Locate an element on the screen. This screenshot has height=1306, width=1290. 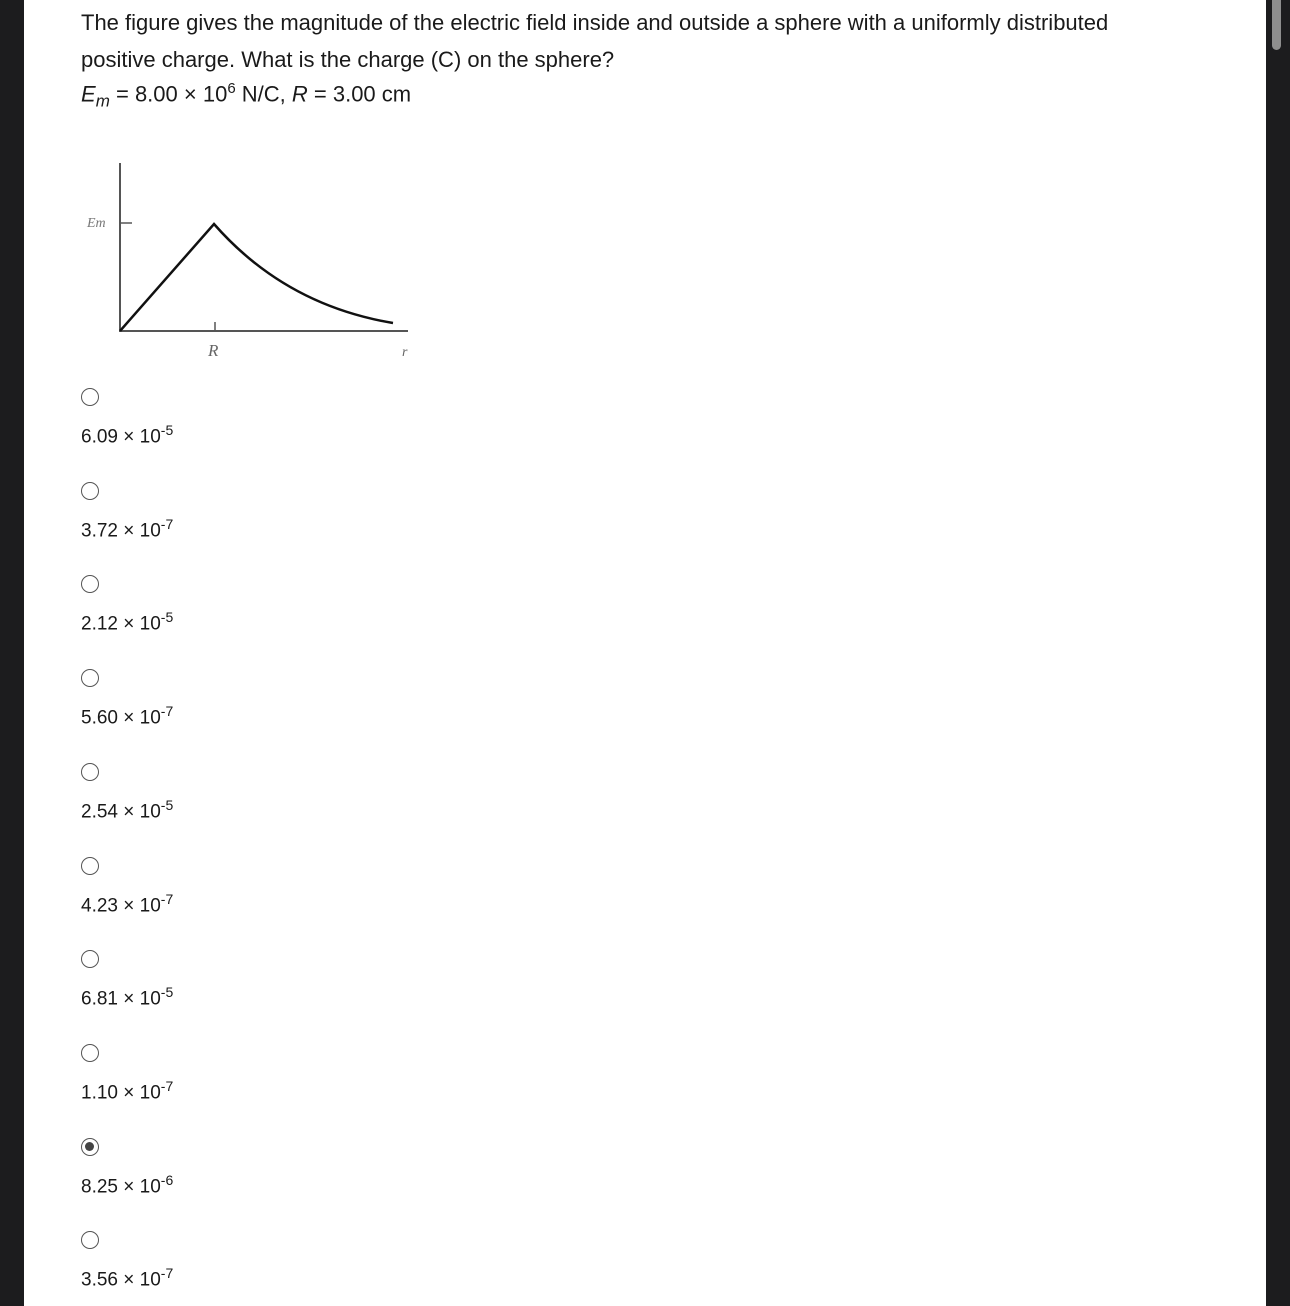
answer-label: 3.56 × 10⁻⁷ is located at coordinates (127, 1278).